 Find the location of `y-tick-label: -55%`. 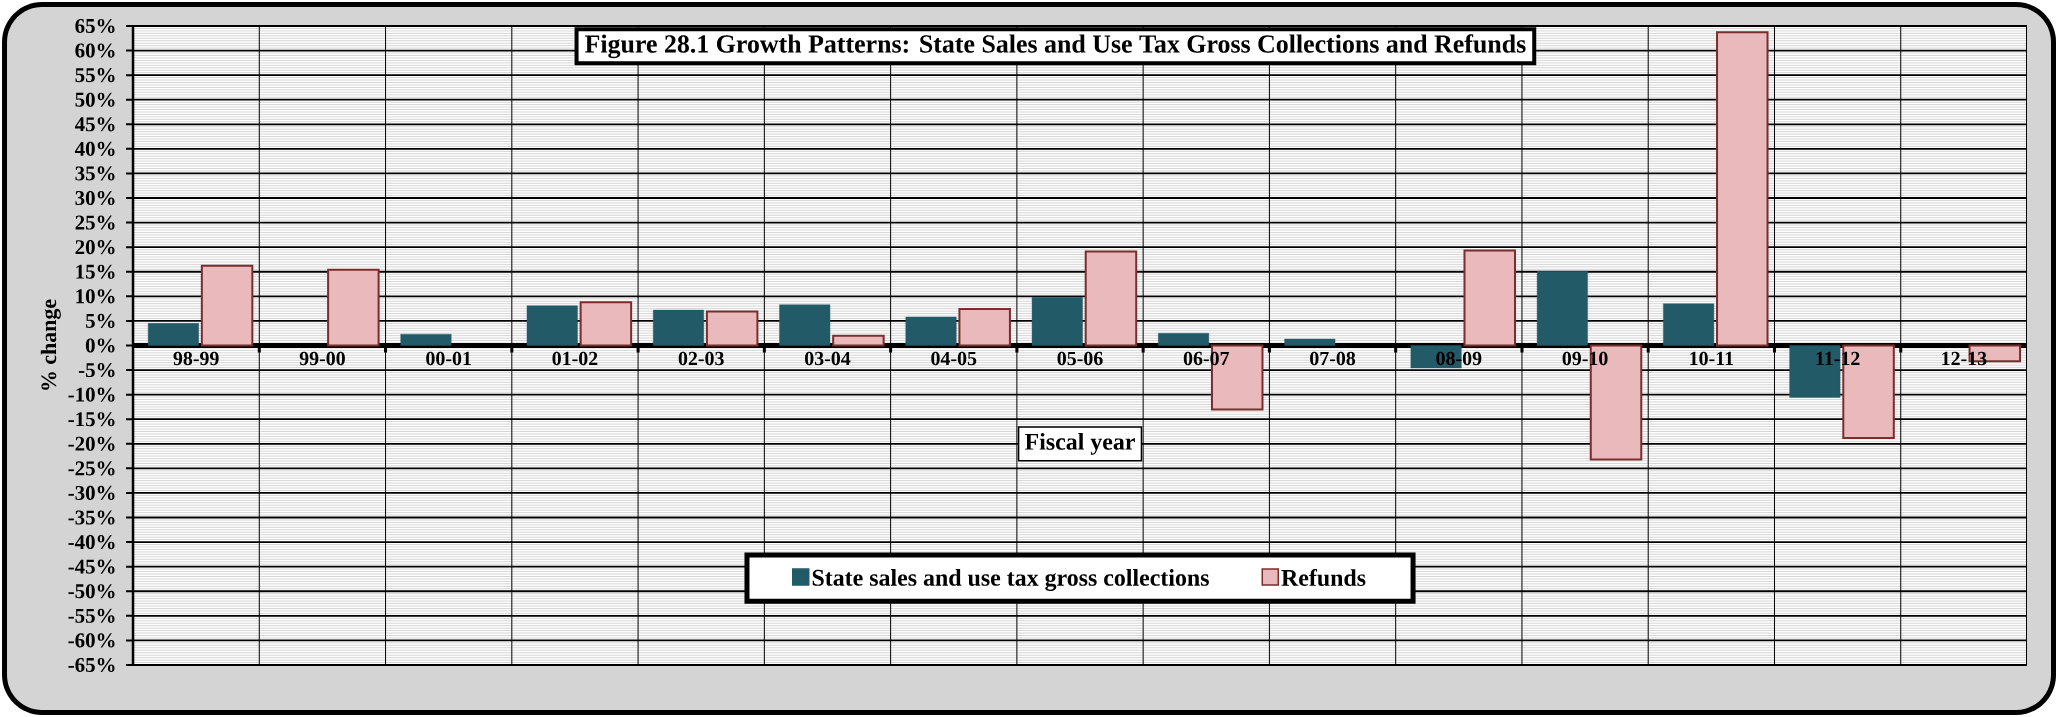

y-tick-label: -55% is located at coordinates (91, 615).